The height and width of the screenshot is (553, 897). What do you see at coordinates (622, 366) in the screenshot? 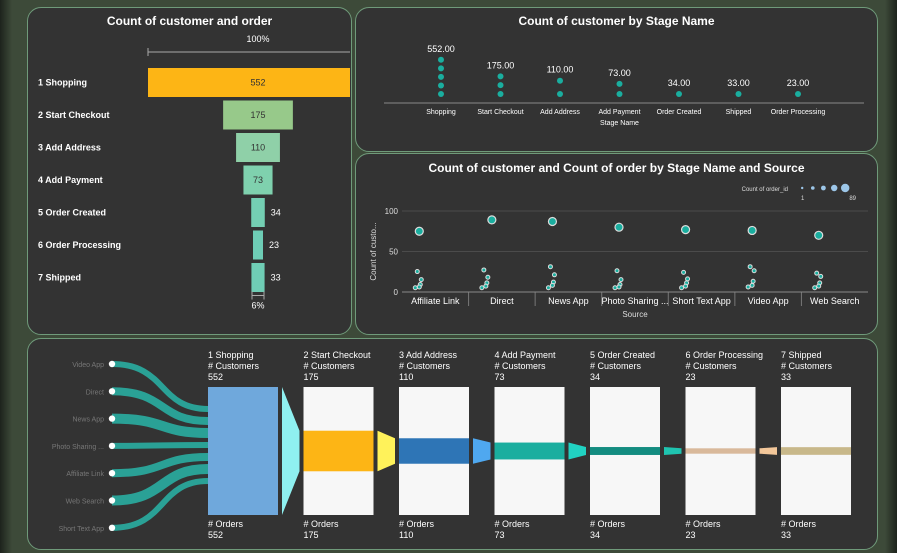
I see `stage-header: 5 Order Created # Customers 34` at bounding box center [622, 366].